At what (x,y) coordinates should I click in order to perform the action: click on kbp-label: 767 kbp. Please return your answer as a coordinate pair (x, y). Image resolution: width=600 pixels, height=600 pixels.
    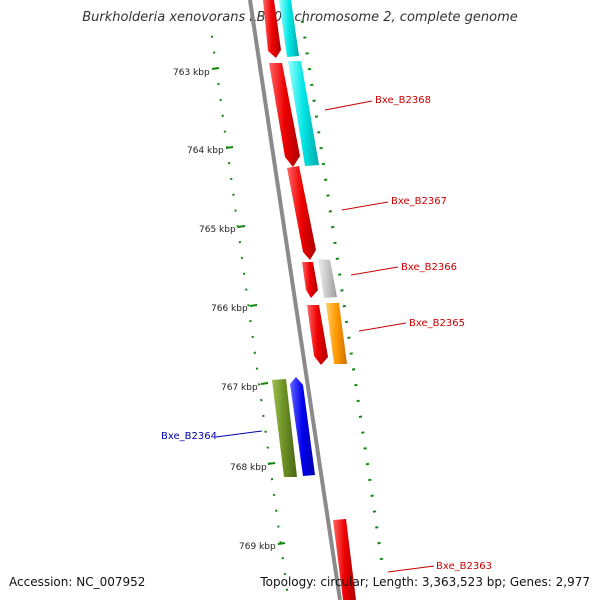
    Looking at the image, I should click on (239, 388).